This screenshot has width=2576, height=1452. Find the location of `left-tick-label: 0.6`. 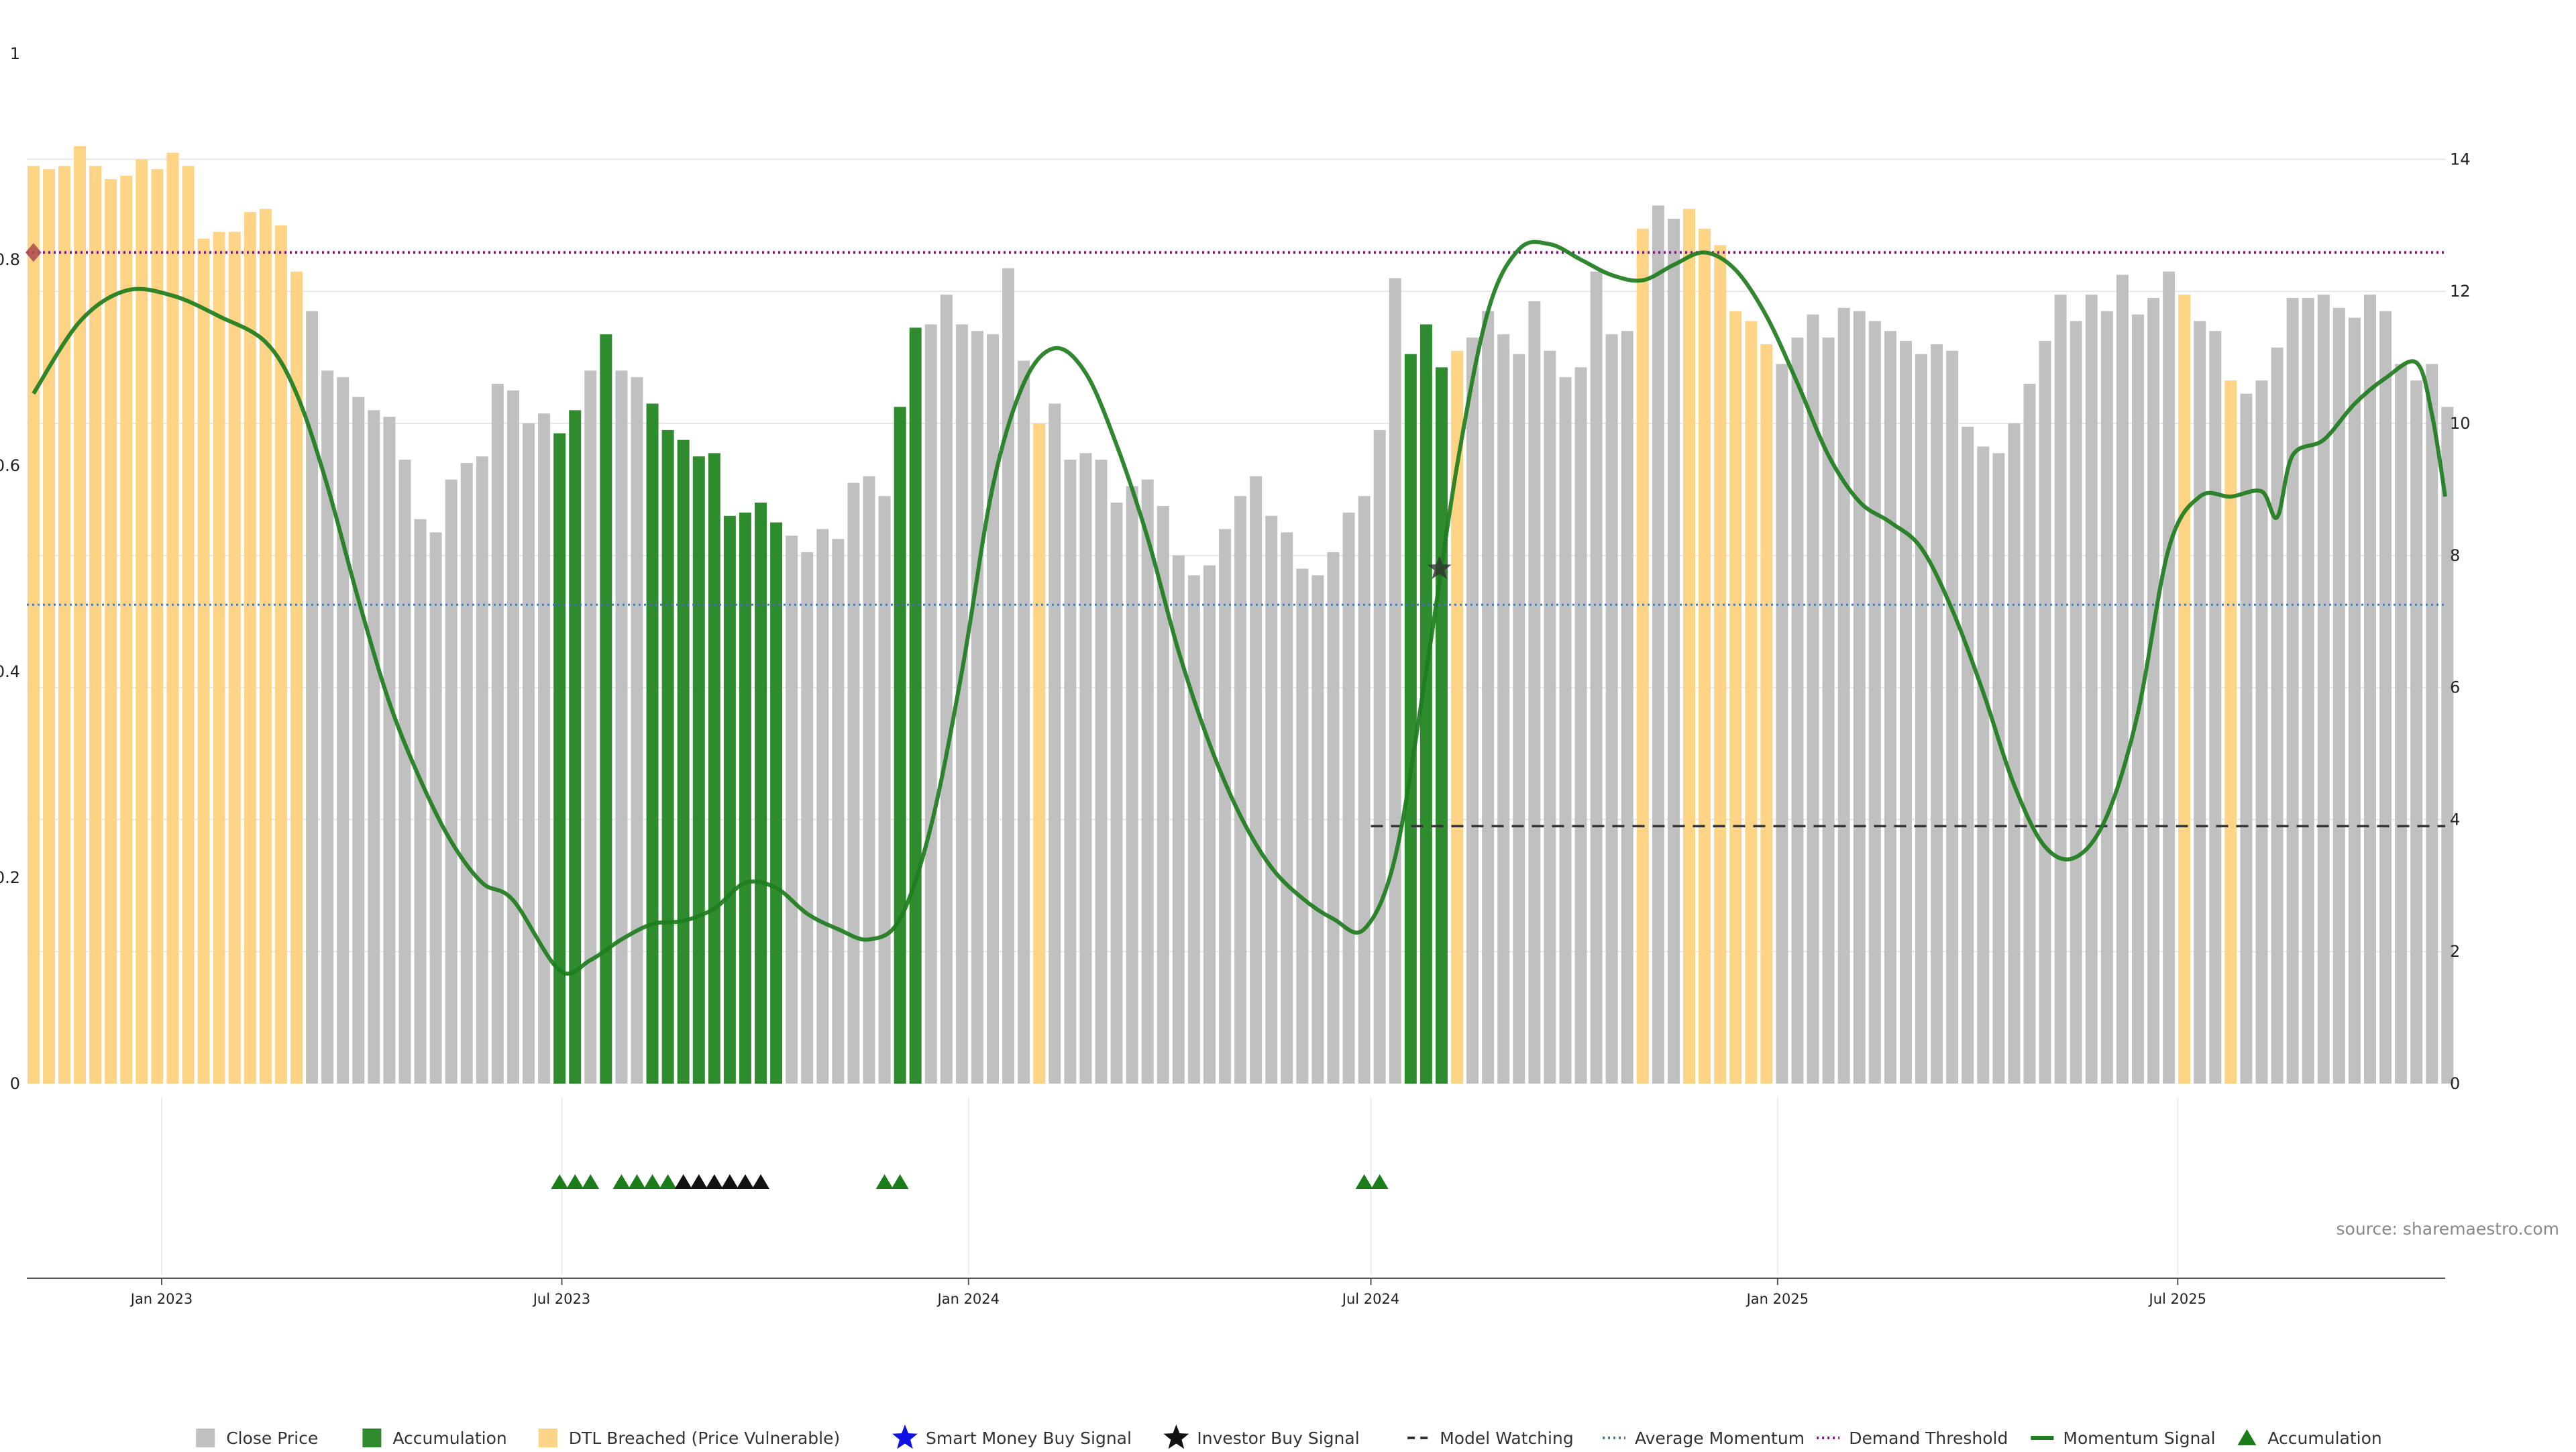

left-tick-label: 0.6 is located at coordinates (10, 466).